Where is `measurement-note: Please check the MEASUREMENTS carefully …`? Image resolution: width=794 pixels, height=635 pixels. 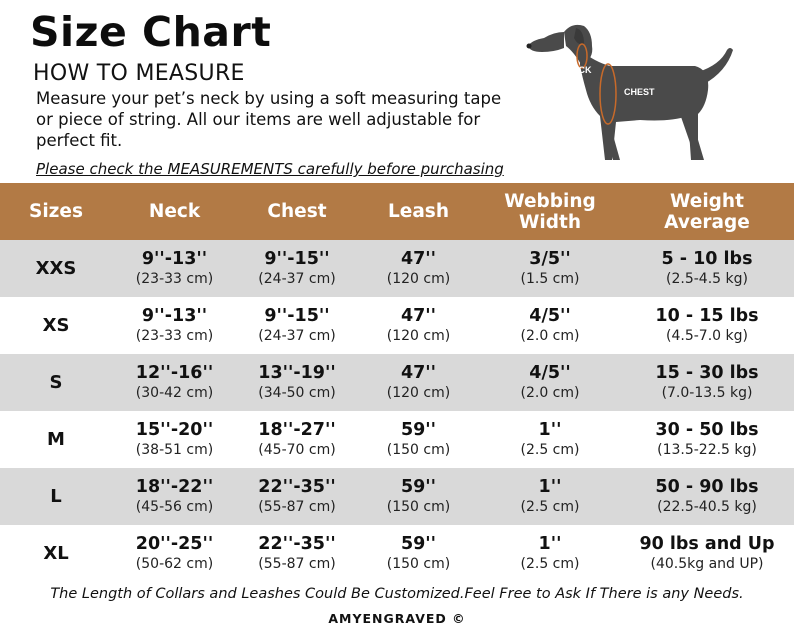
measurement-note: Please check the MEASUREMENTS carefully … is located at coordinates (270, 169).